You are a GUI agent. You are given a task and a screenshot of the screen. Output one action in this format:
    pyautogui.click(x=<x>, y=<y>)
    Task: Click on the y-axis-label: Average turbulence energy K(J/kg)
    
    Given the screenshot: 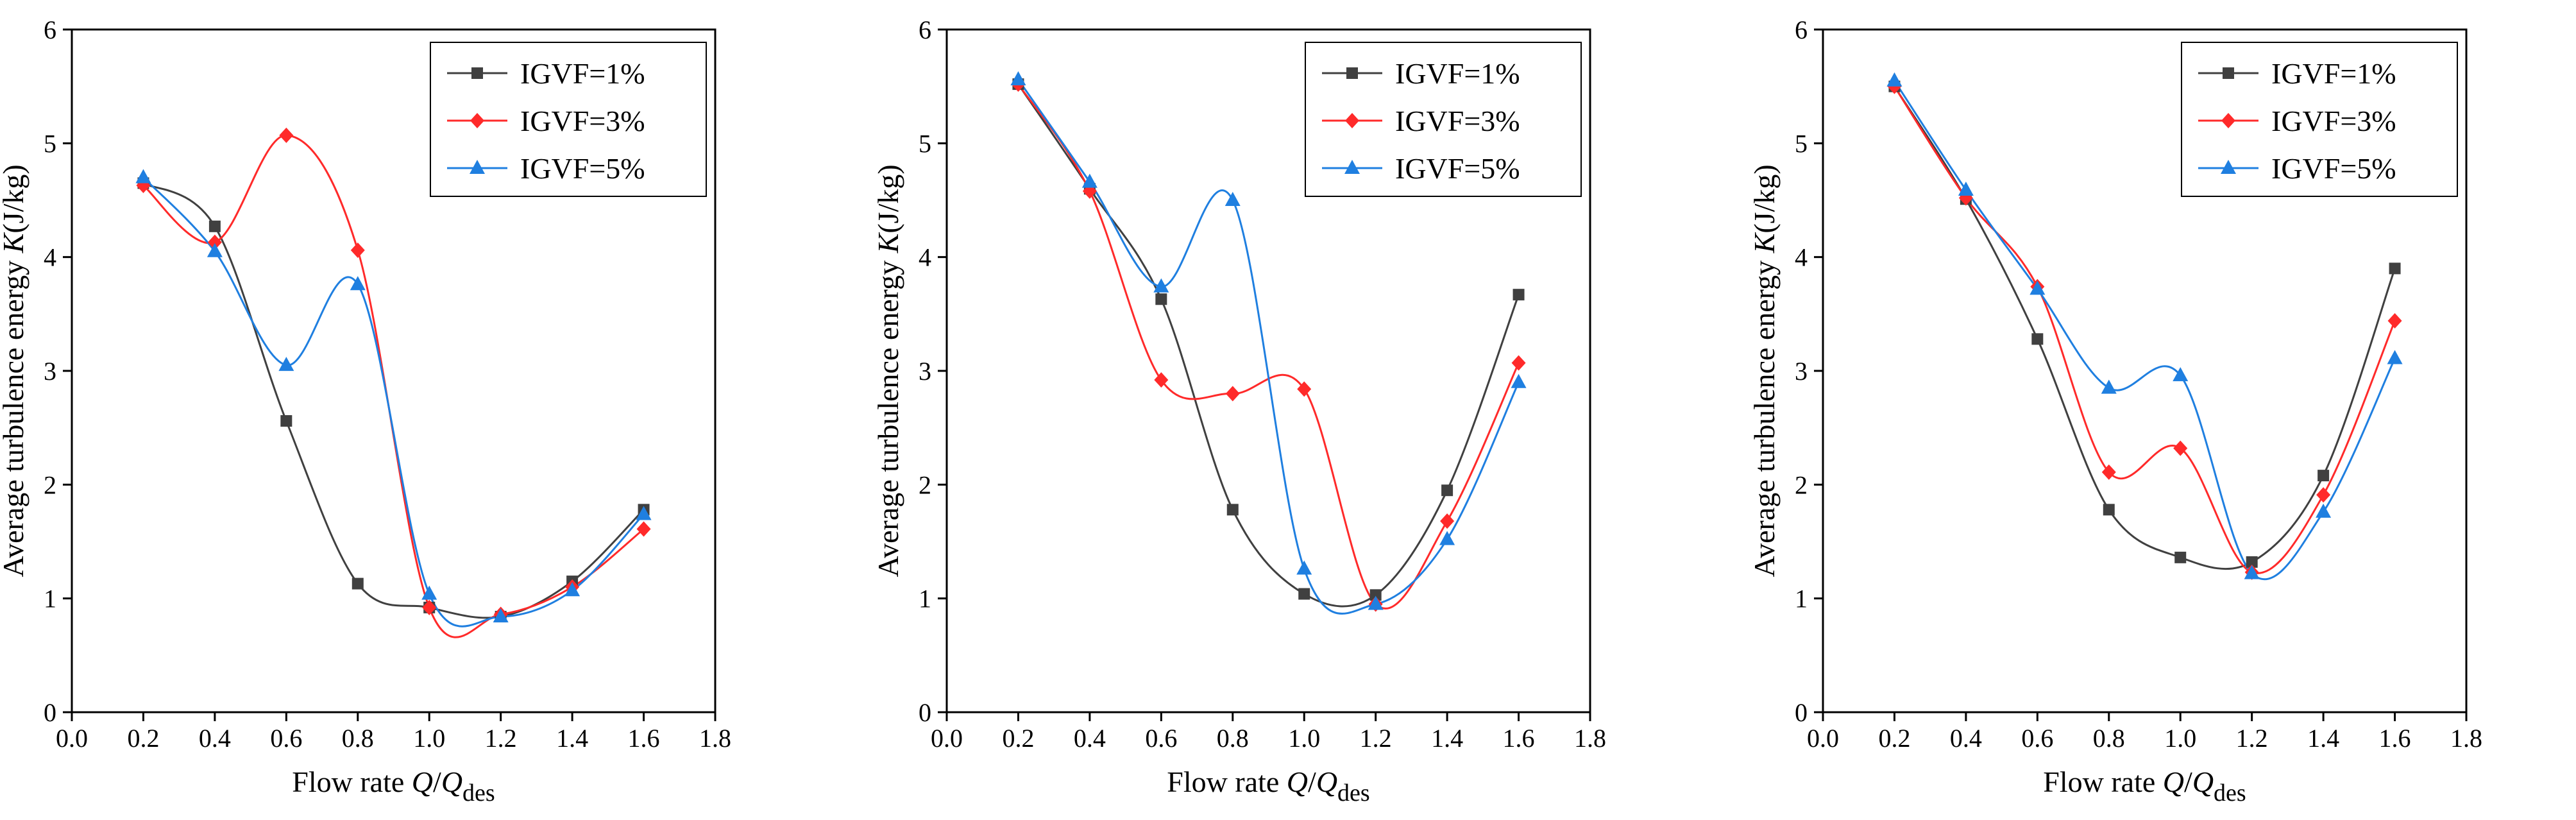 What is the action you would take?
    pyautogui.click(x=1764, y=371)
    